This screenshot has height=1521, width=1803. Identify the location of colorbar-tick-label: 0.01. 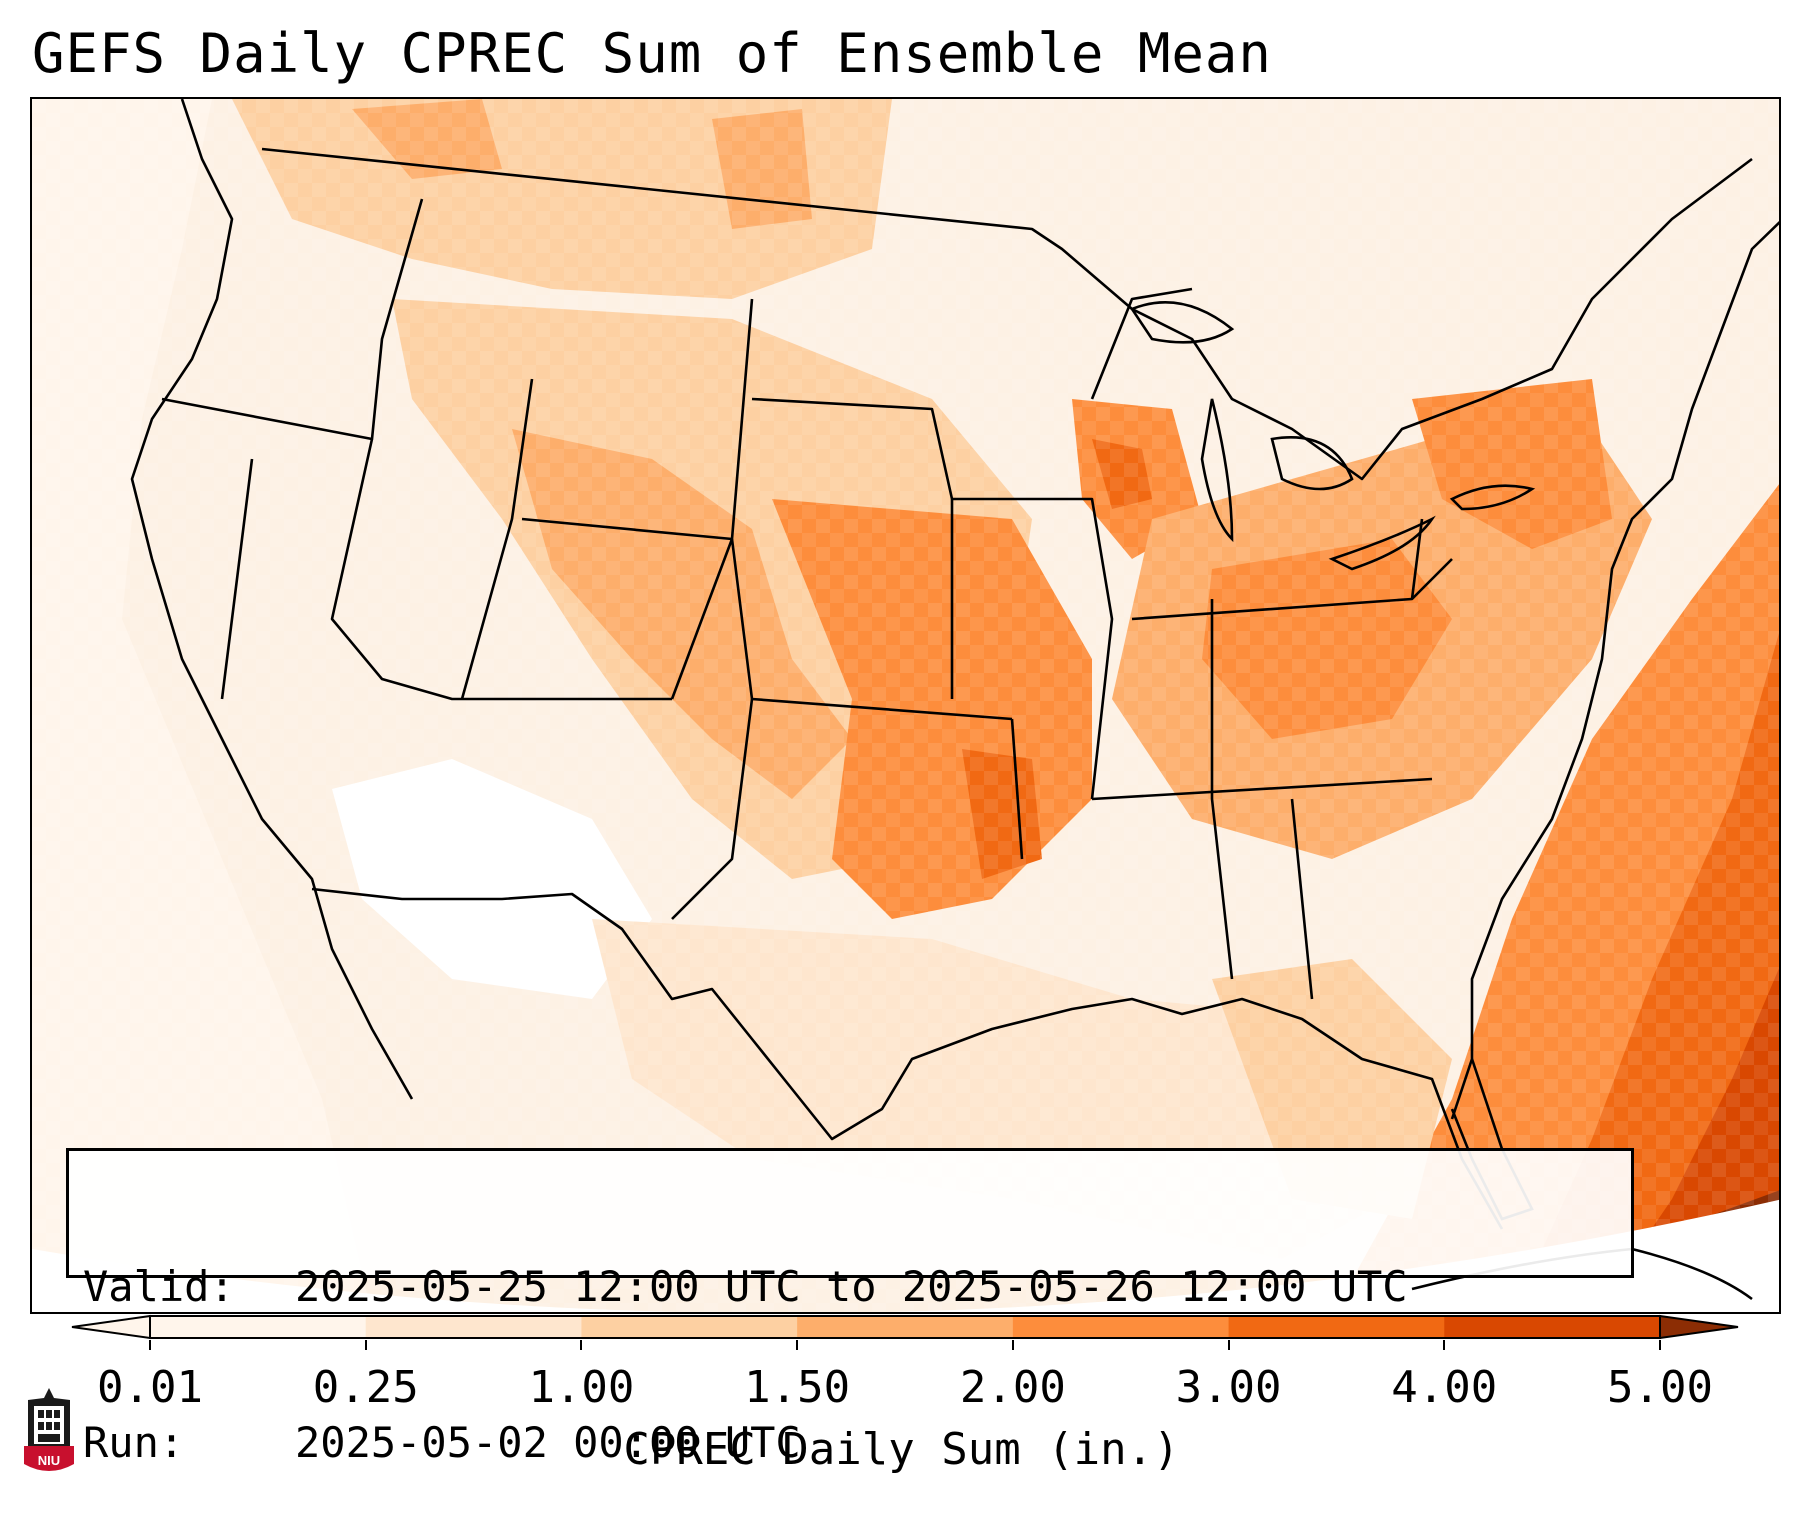
(150, 1387).